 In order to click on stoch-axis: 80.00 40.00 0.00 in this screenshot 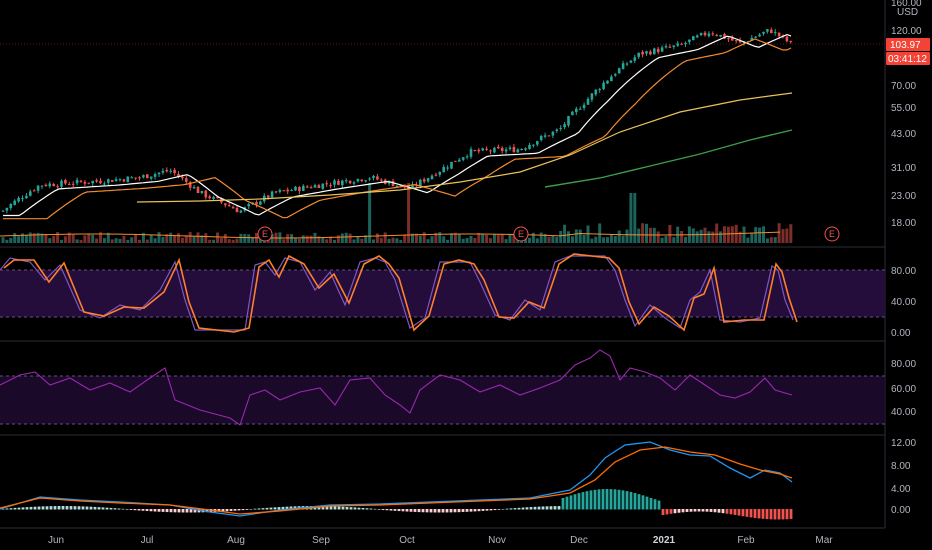, I will do `click(903, 302)`.